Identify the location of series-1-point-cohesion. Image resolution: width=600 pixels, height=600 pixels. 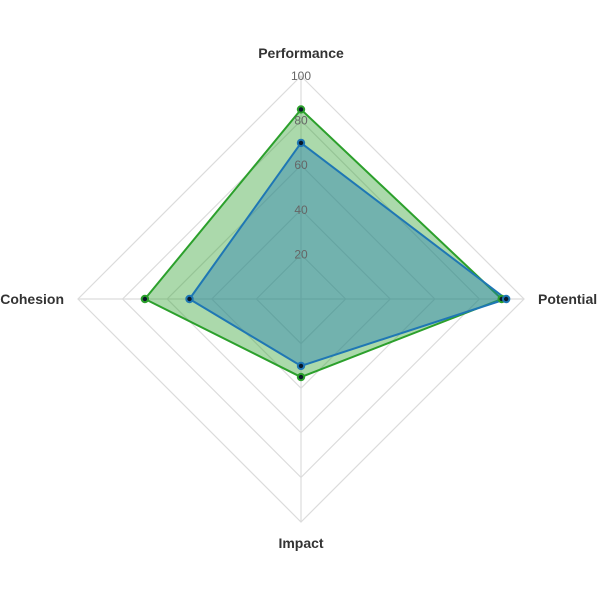
(145, 299).